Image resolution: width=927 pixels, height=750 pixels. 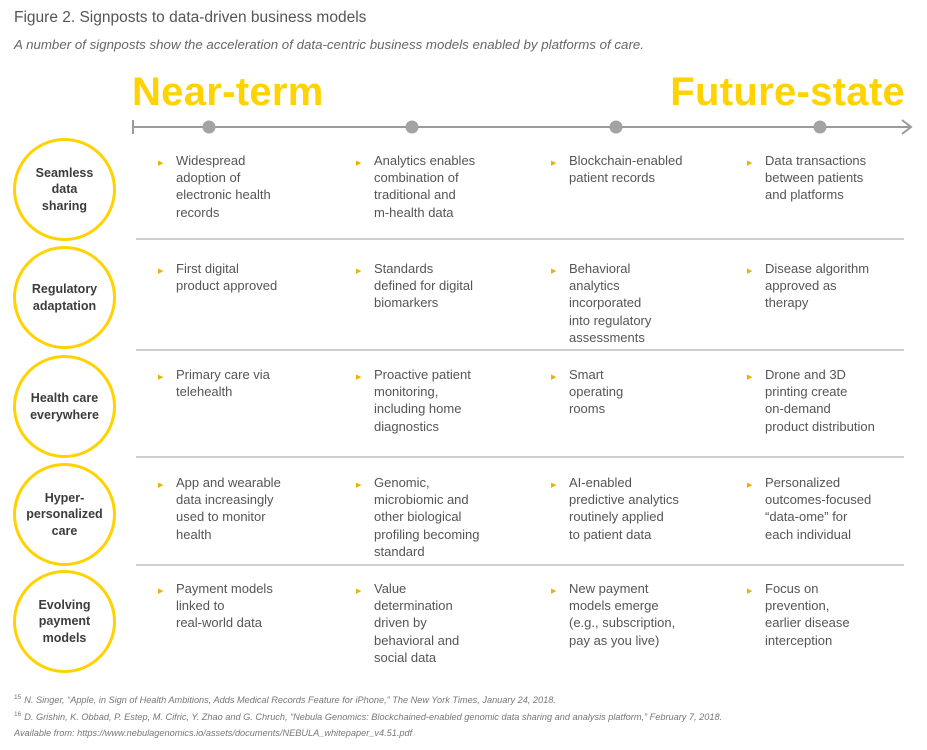 What do you see at coordinates (787, 92) in the screenshot?
I see `future-state-label: Future-state` at bounding box center [787, 92].